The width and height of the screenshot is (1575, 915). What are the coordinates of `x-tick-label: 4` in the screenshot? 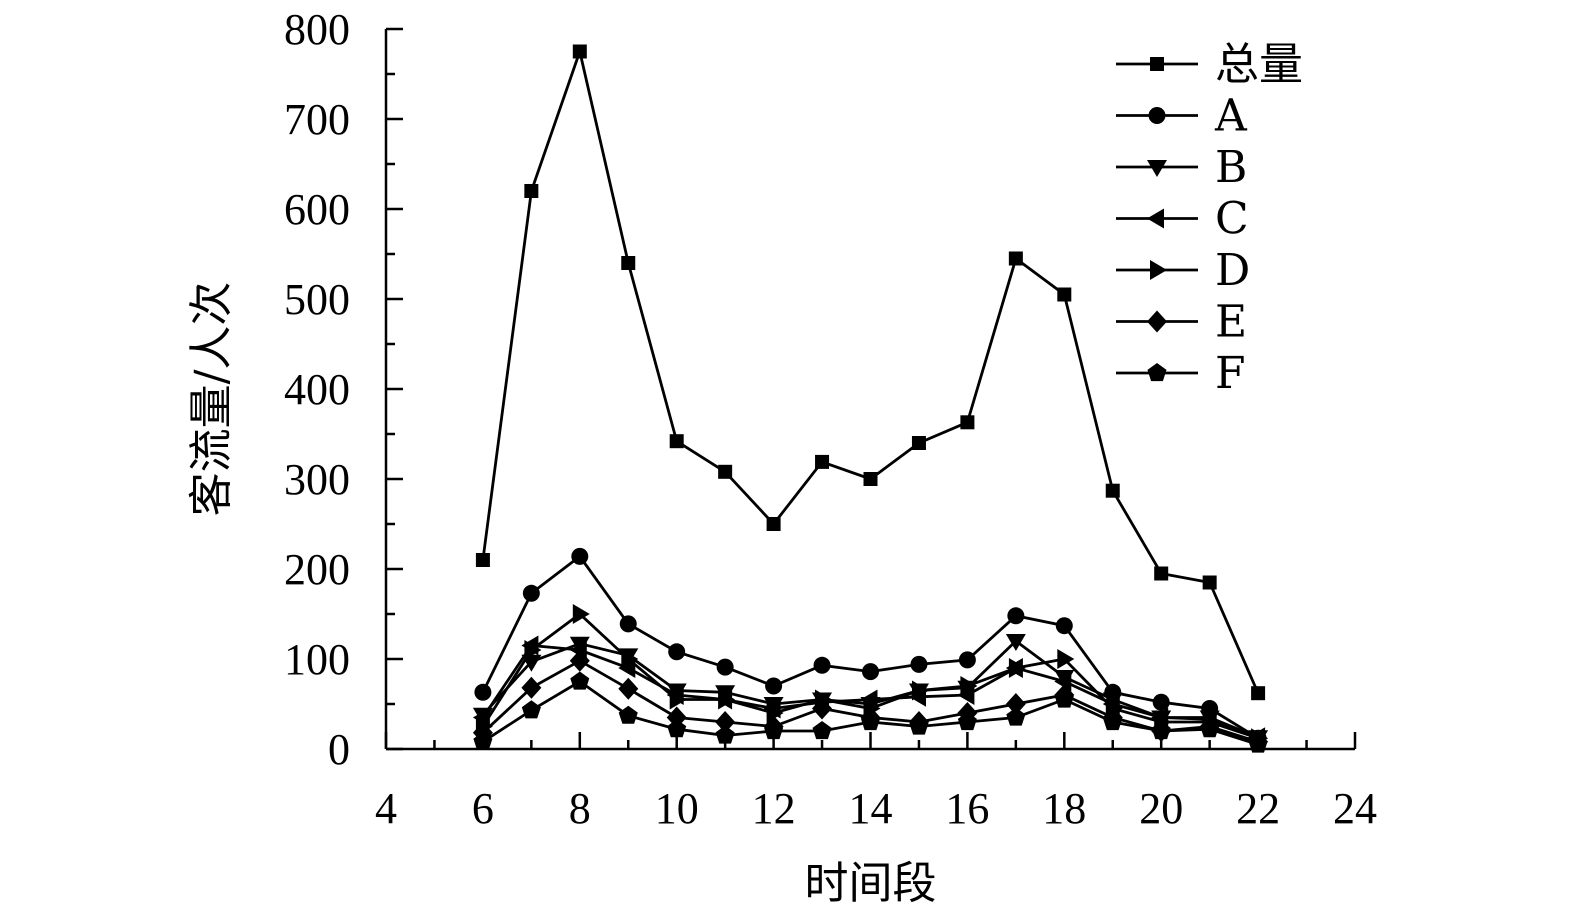 It's located at (386, 808).